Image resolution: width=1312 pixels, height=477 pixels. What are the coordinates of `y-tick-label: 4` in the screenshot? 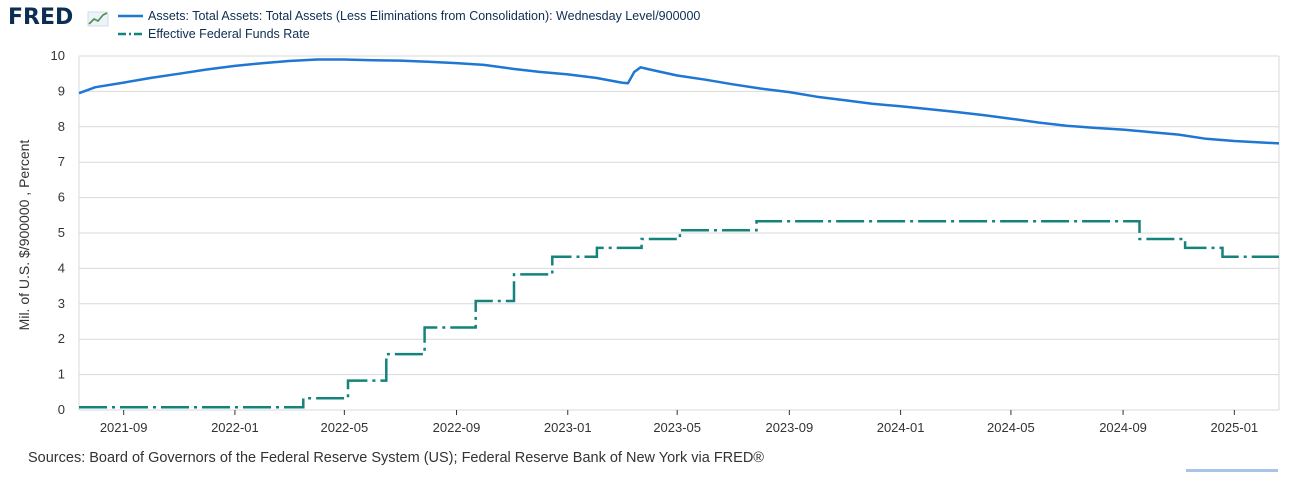 It's located at (61, 267).